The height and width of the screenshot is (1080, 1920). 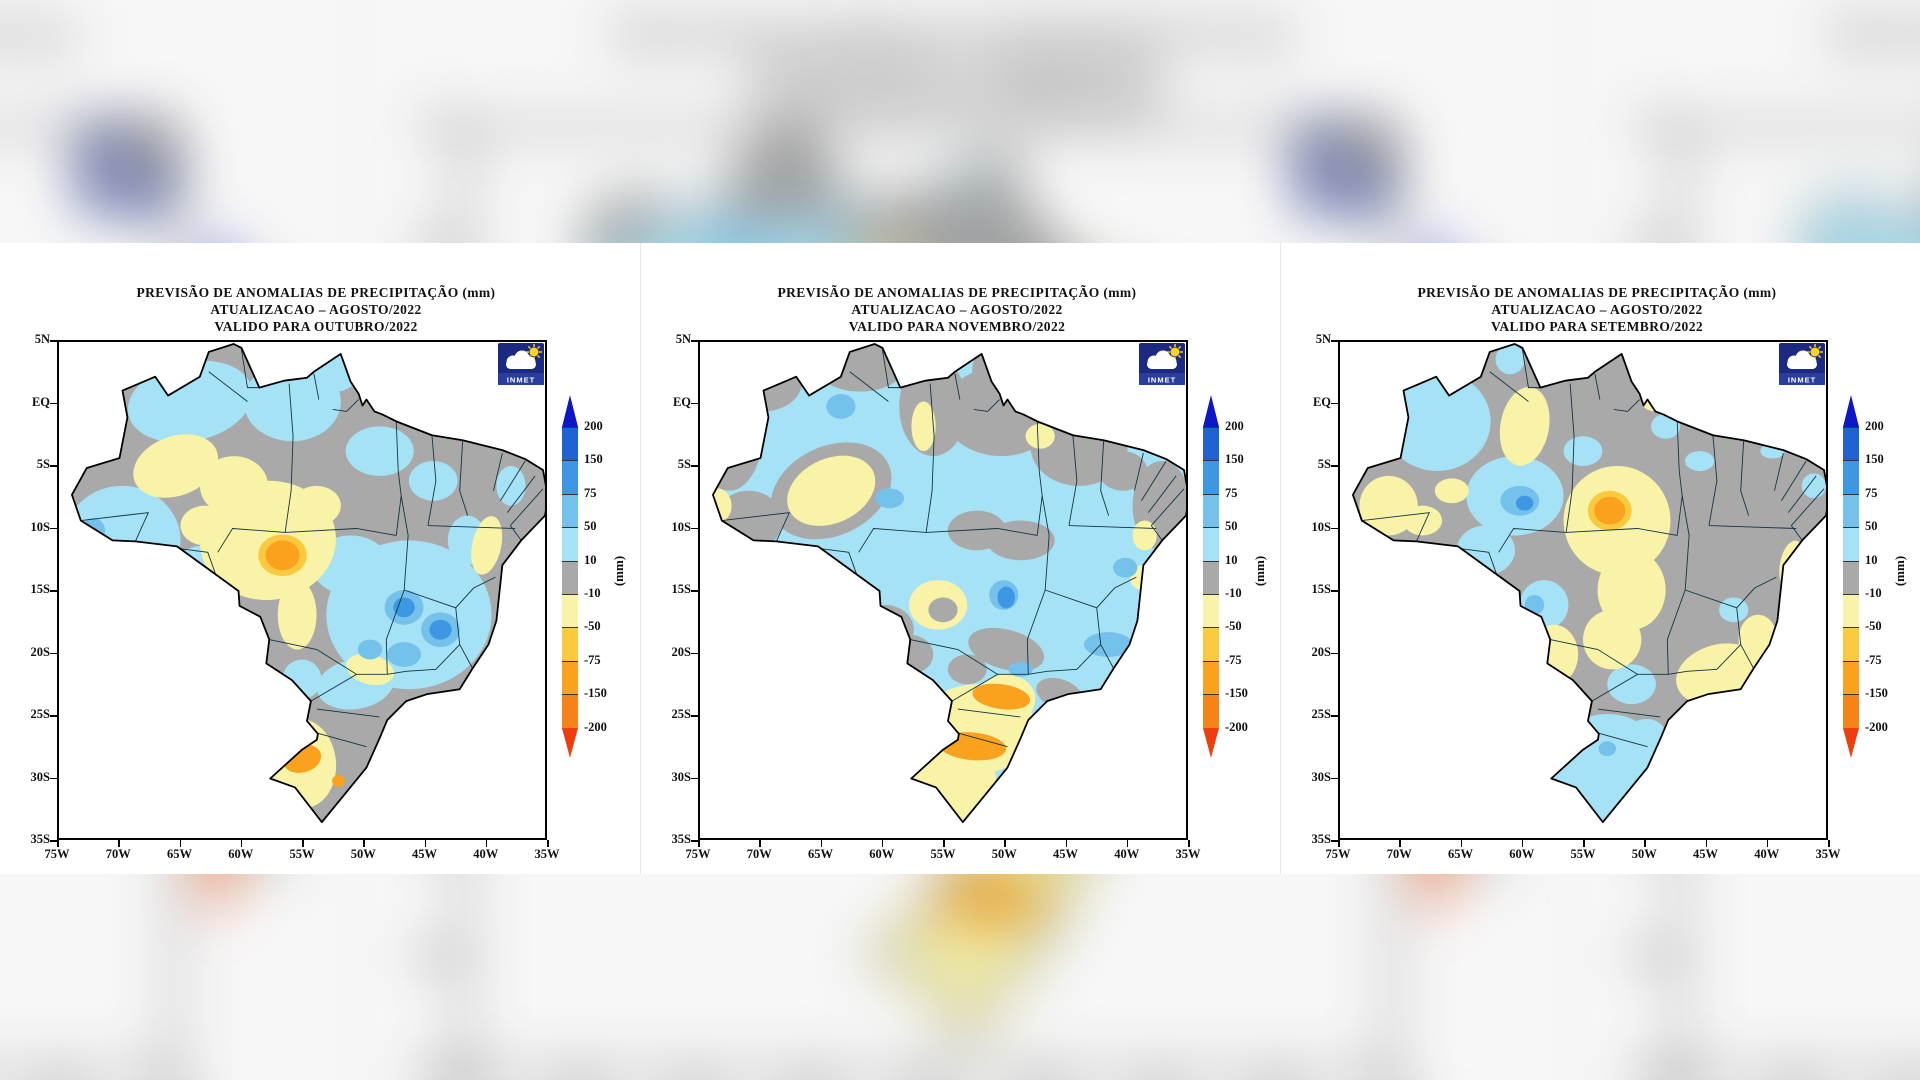 What do you see at coordinates (590, 492) in the screenshot?
I see `colorbar-scale-label: 75` at bounding box center [590, 492].